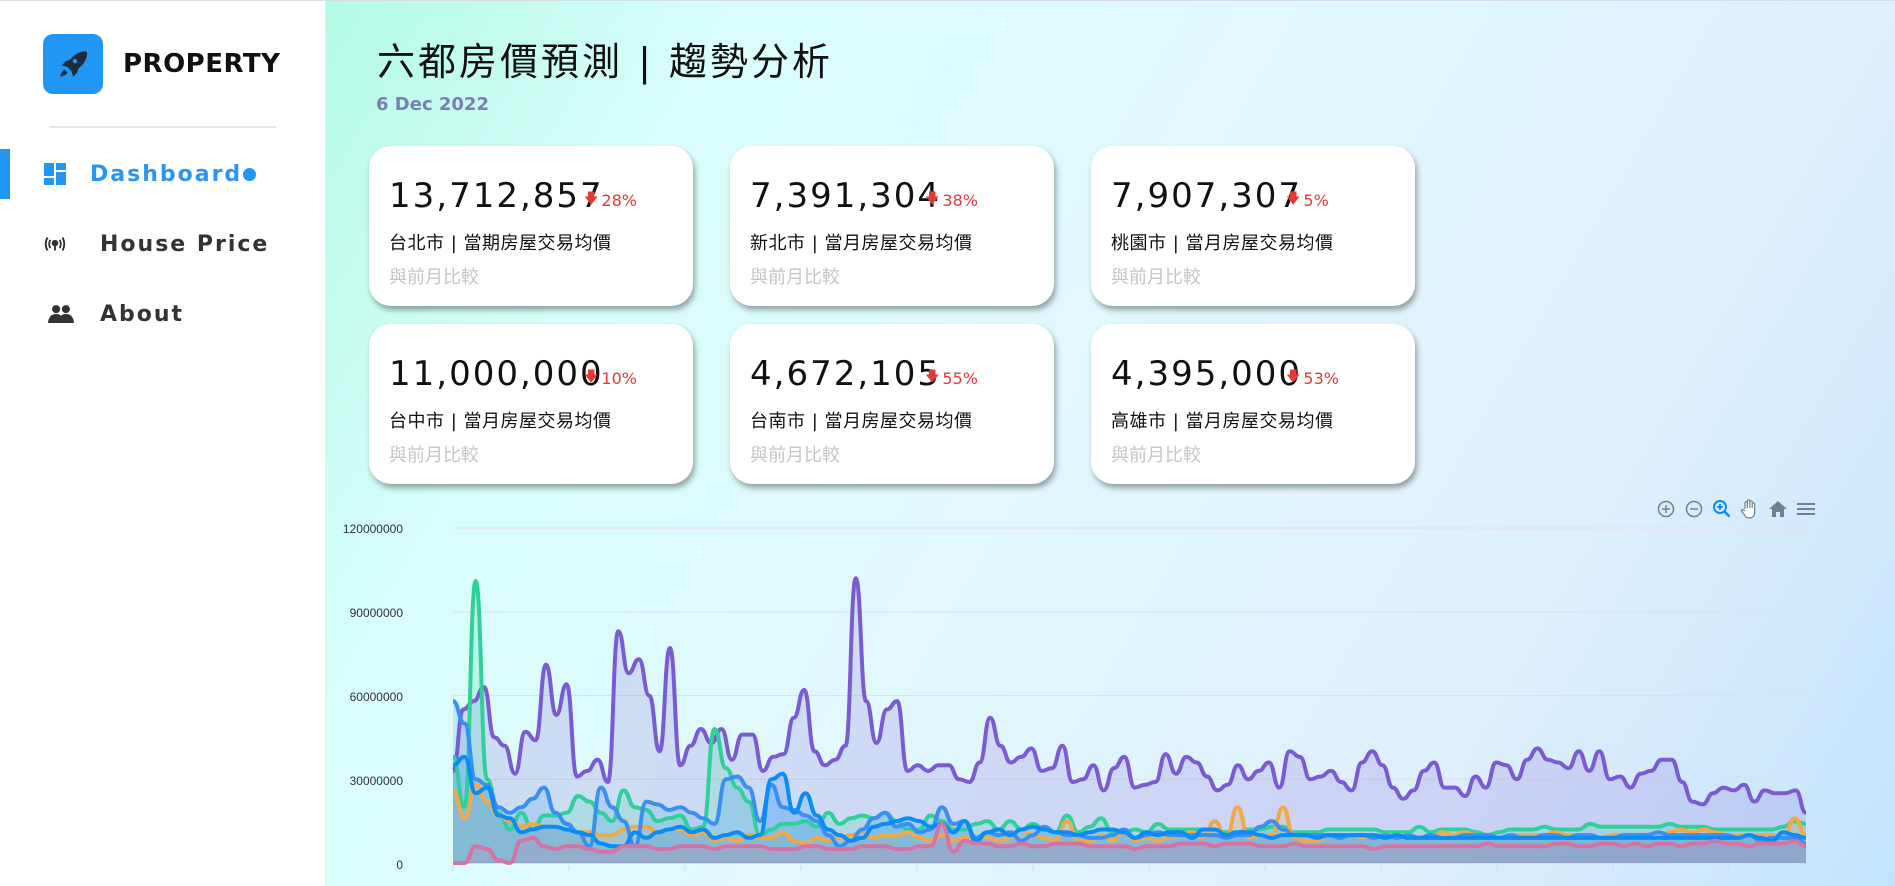 This screenshot has height=886, width=1895. I want to click on y-tick-label: 0, so click(399, 865).